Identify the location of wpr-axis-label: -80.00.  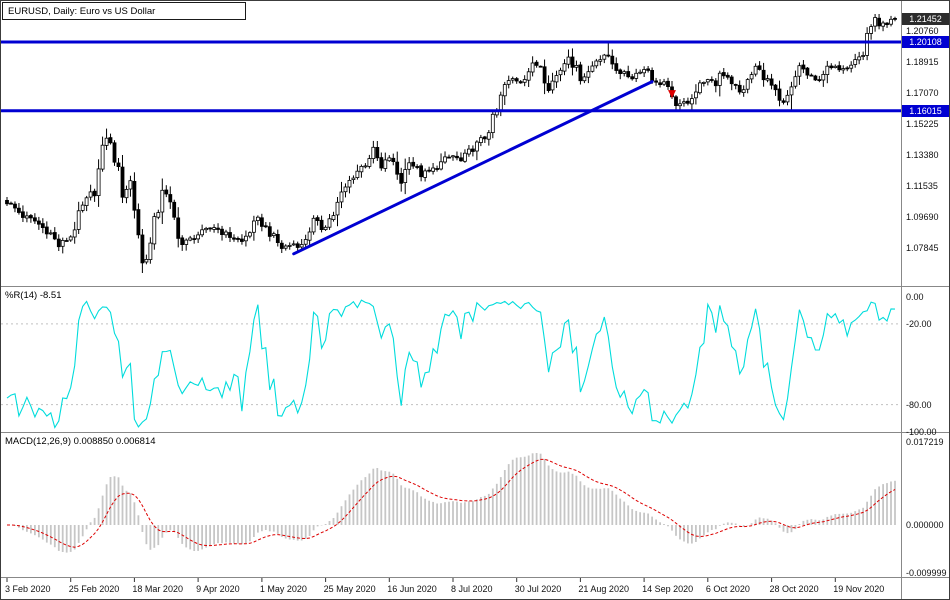
(919, 404).